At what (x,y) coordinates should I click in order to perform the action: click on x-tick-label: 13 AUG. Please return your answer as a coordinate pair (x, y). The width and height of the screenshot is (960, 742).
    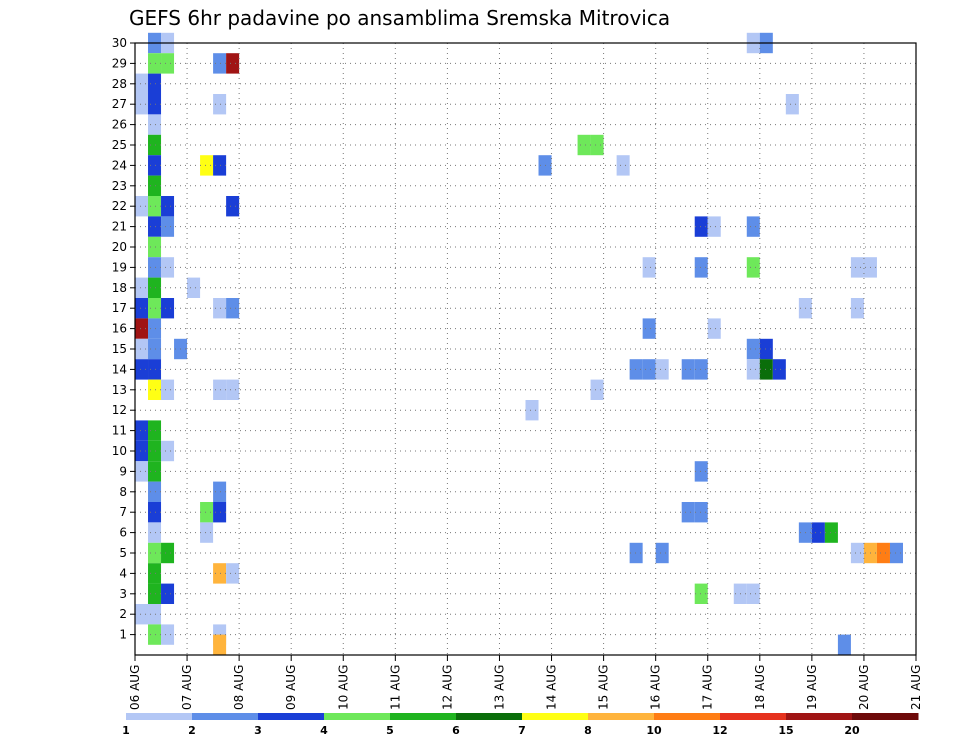
    Looking at the image, I should click on (499, 687).